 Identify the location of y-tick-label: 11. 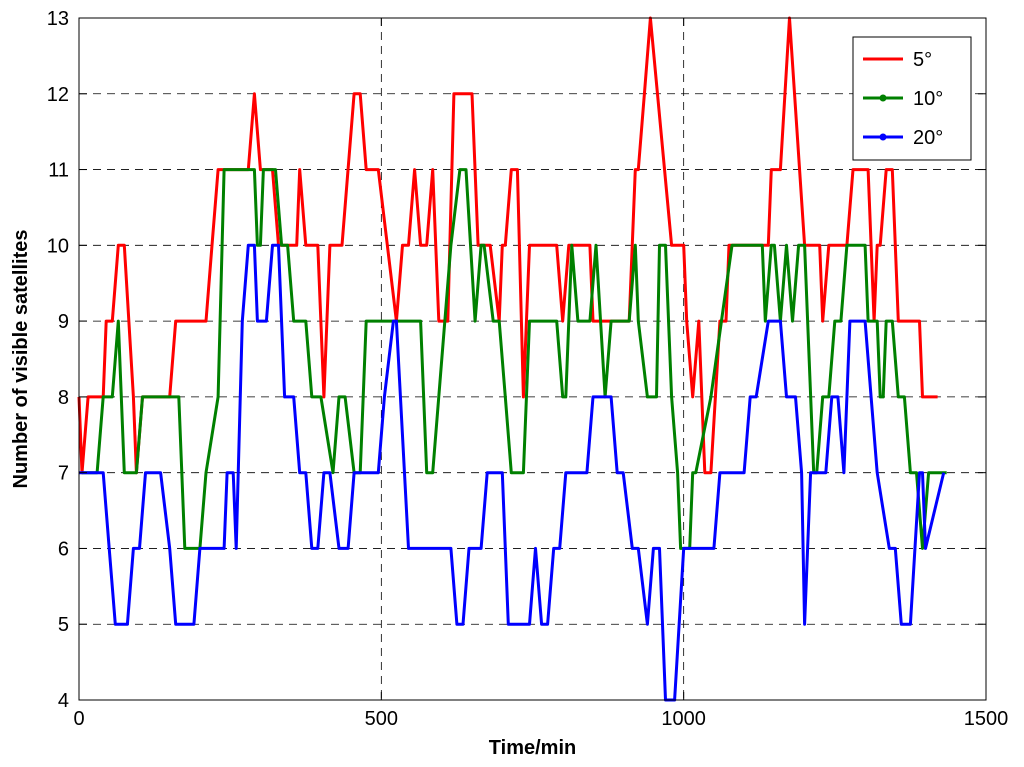
(58, 171).